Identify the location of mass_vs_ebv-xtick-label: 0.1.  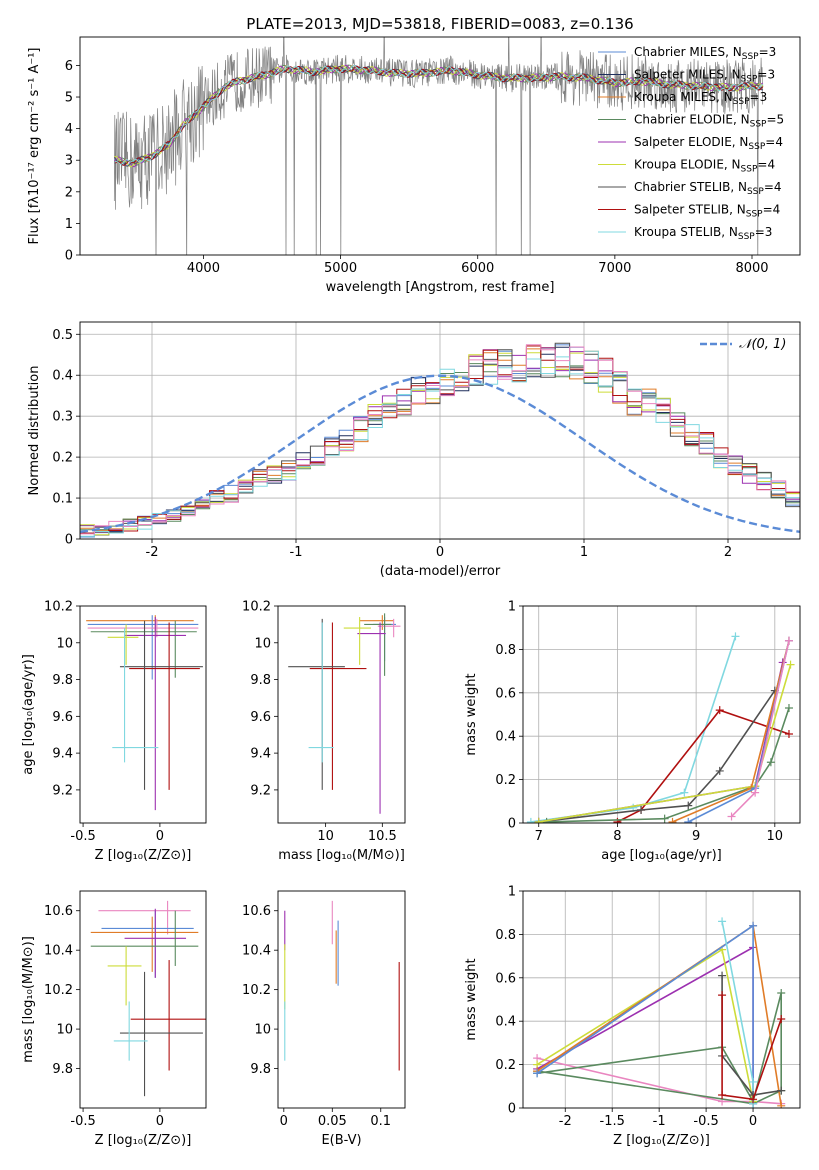
(380, 1121).